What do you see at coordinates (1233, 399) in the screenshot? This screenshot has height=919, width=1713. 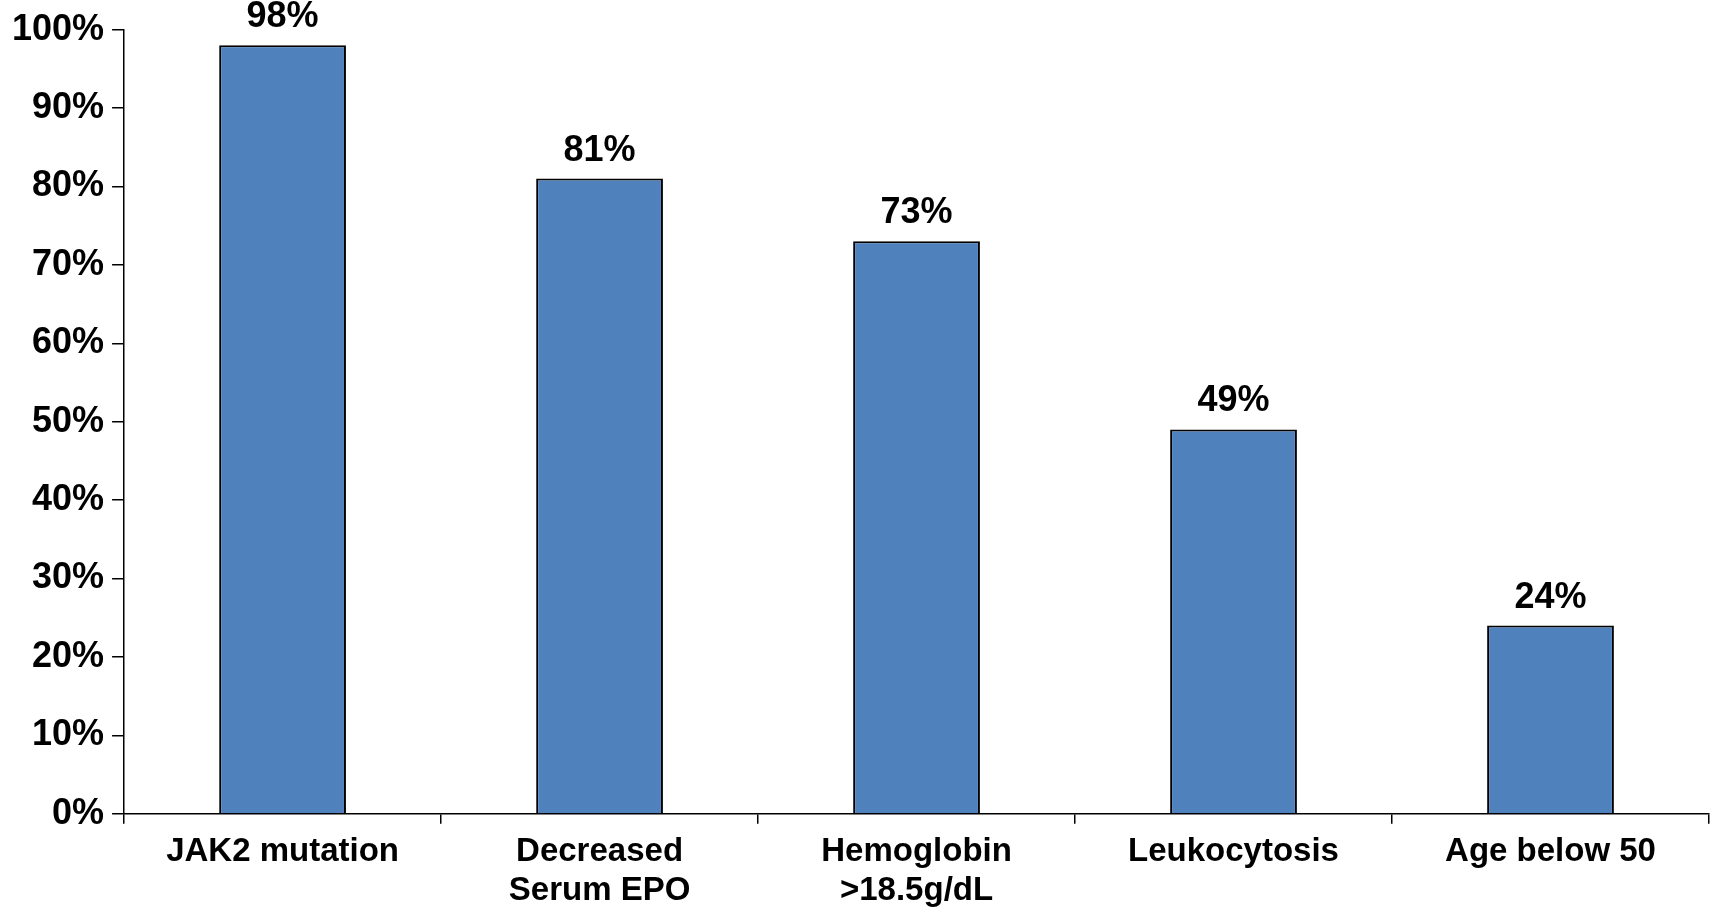 I see `data-label: 49%` at bounding box center [1233, 399].